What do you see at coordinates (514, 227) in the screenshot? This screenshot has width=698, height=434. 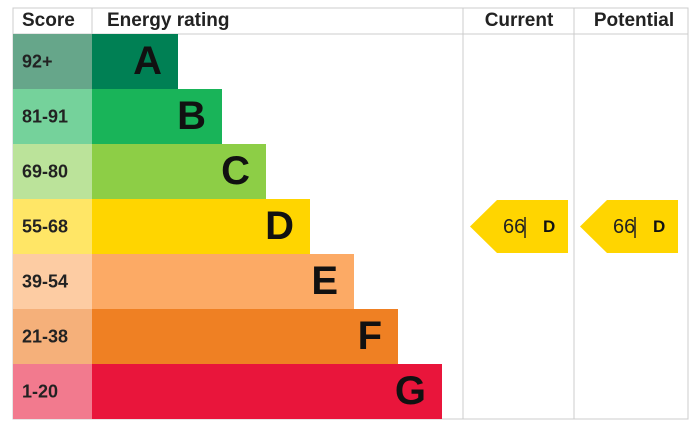 I see `current-value: 66` at bounding box center [514, 227].